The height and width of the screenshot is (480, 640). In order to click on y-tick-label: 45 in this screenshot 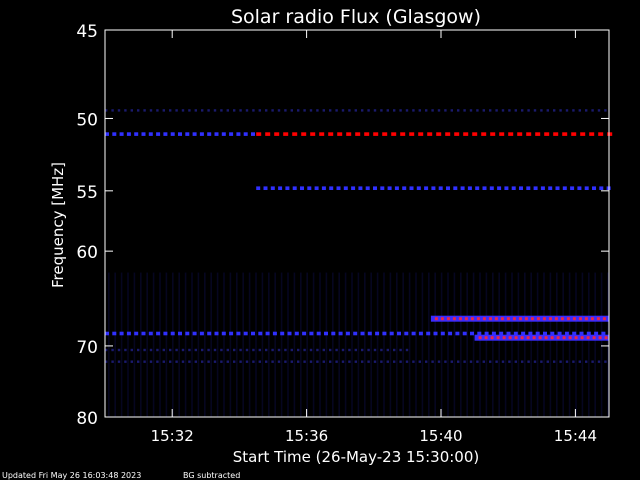, I will do `click(87, 32)`.